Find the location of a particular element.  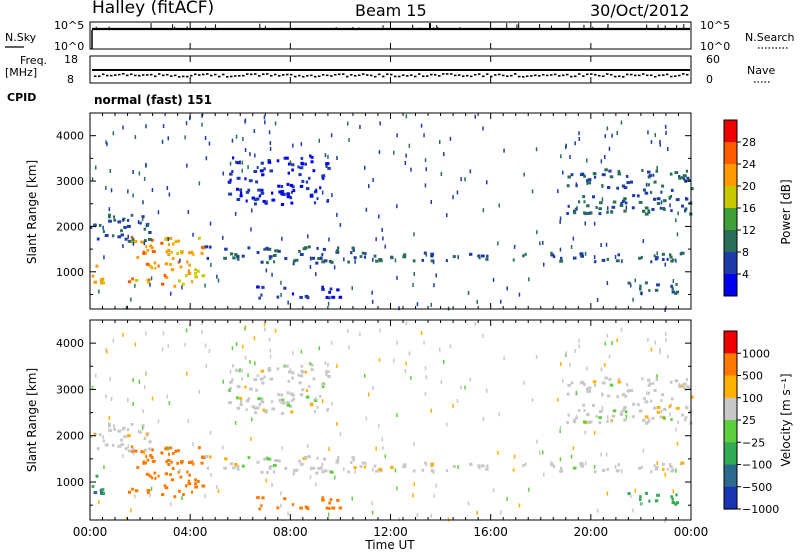

time-axis-label: Time UT is located at coordinates (389, 545).